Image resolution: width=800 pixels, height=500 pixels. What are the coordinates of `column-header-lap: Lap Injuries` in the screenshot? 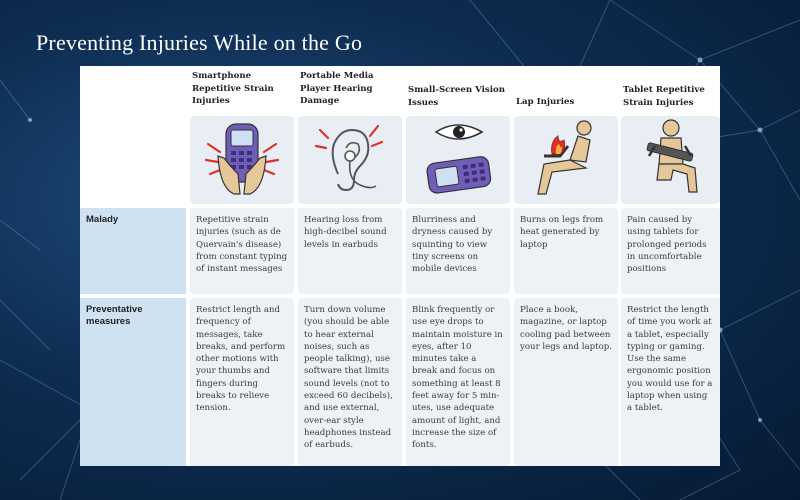 It's located at (545, 102).